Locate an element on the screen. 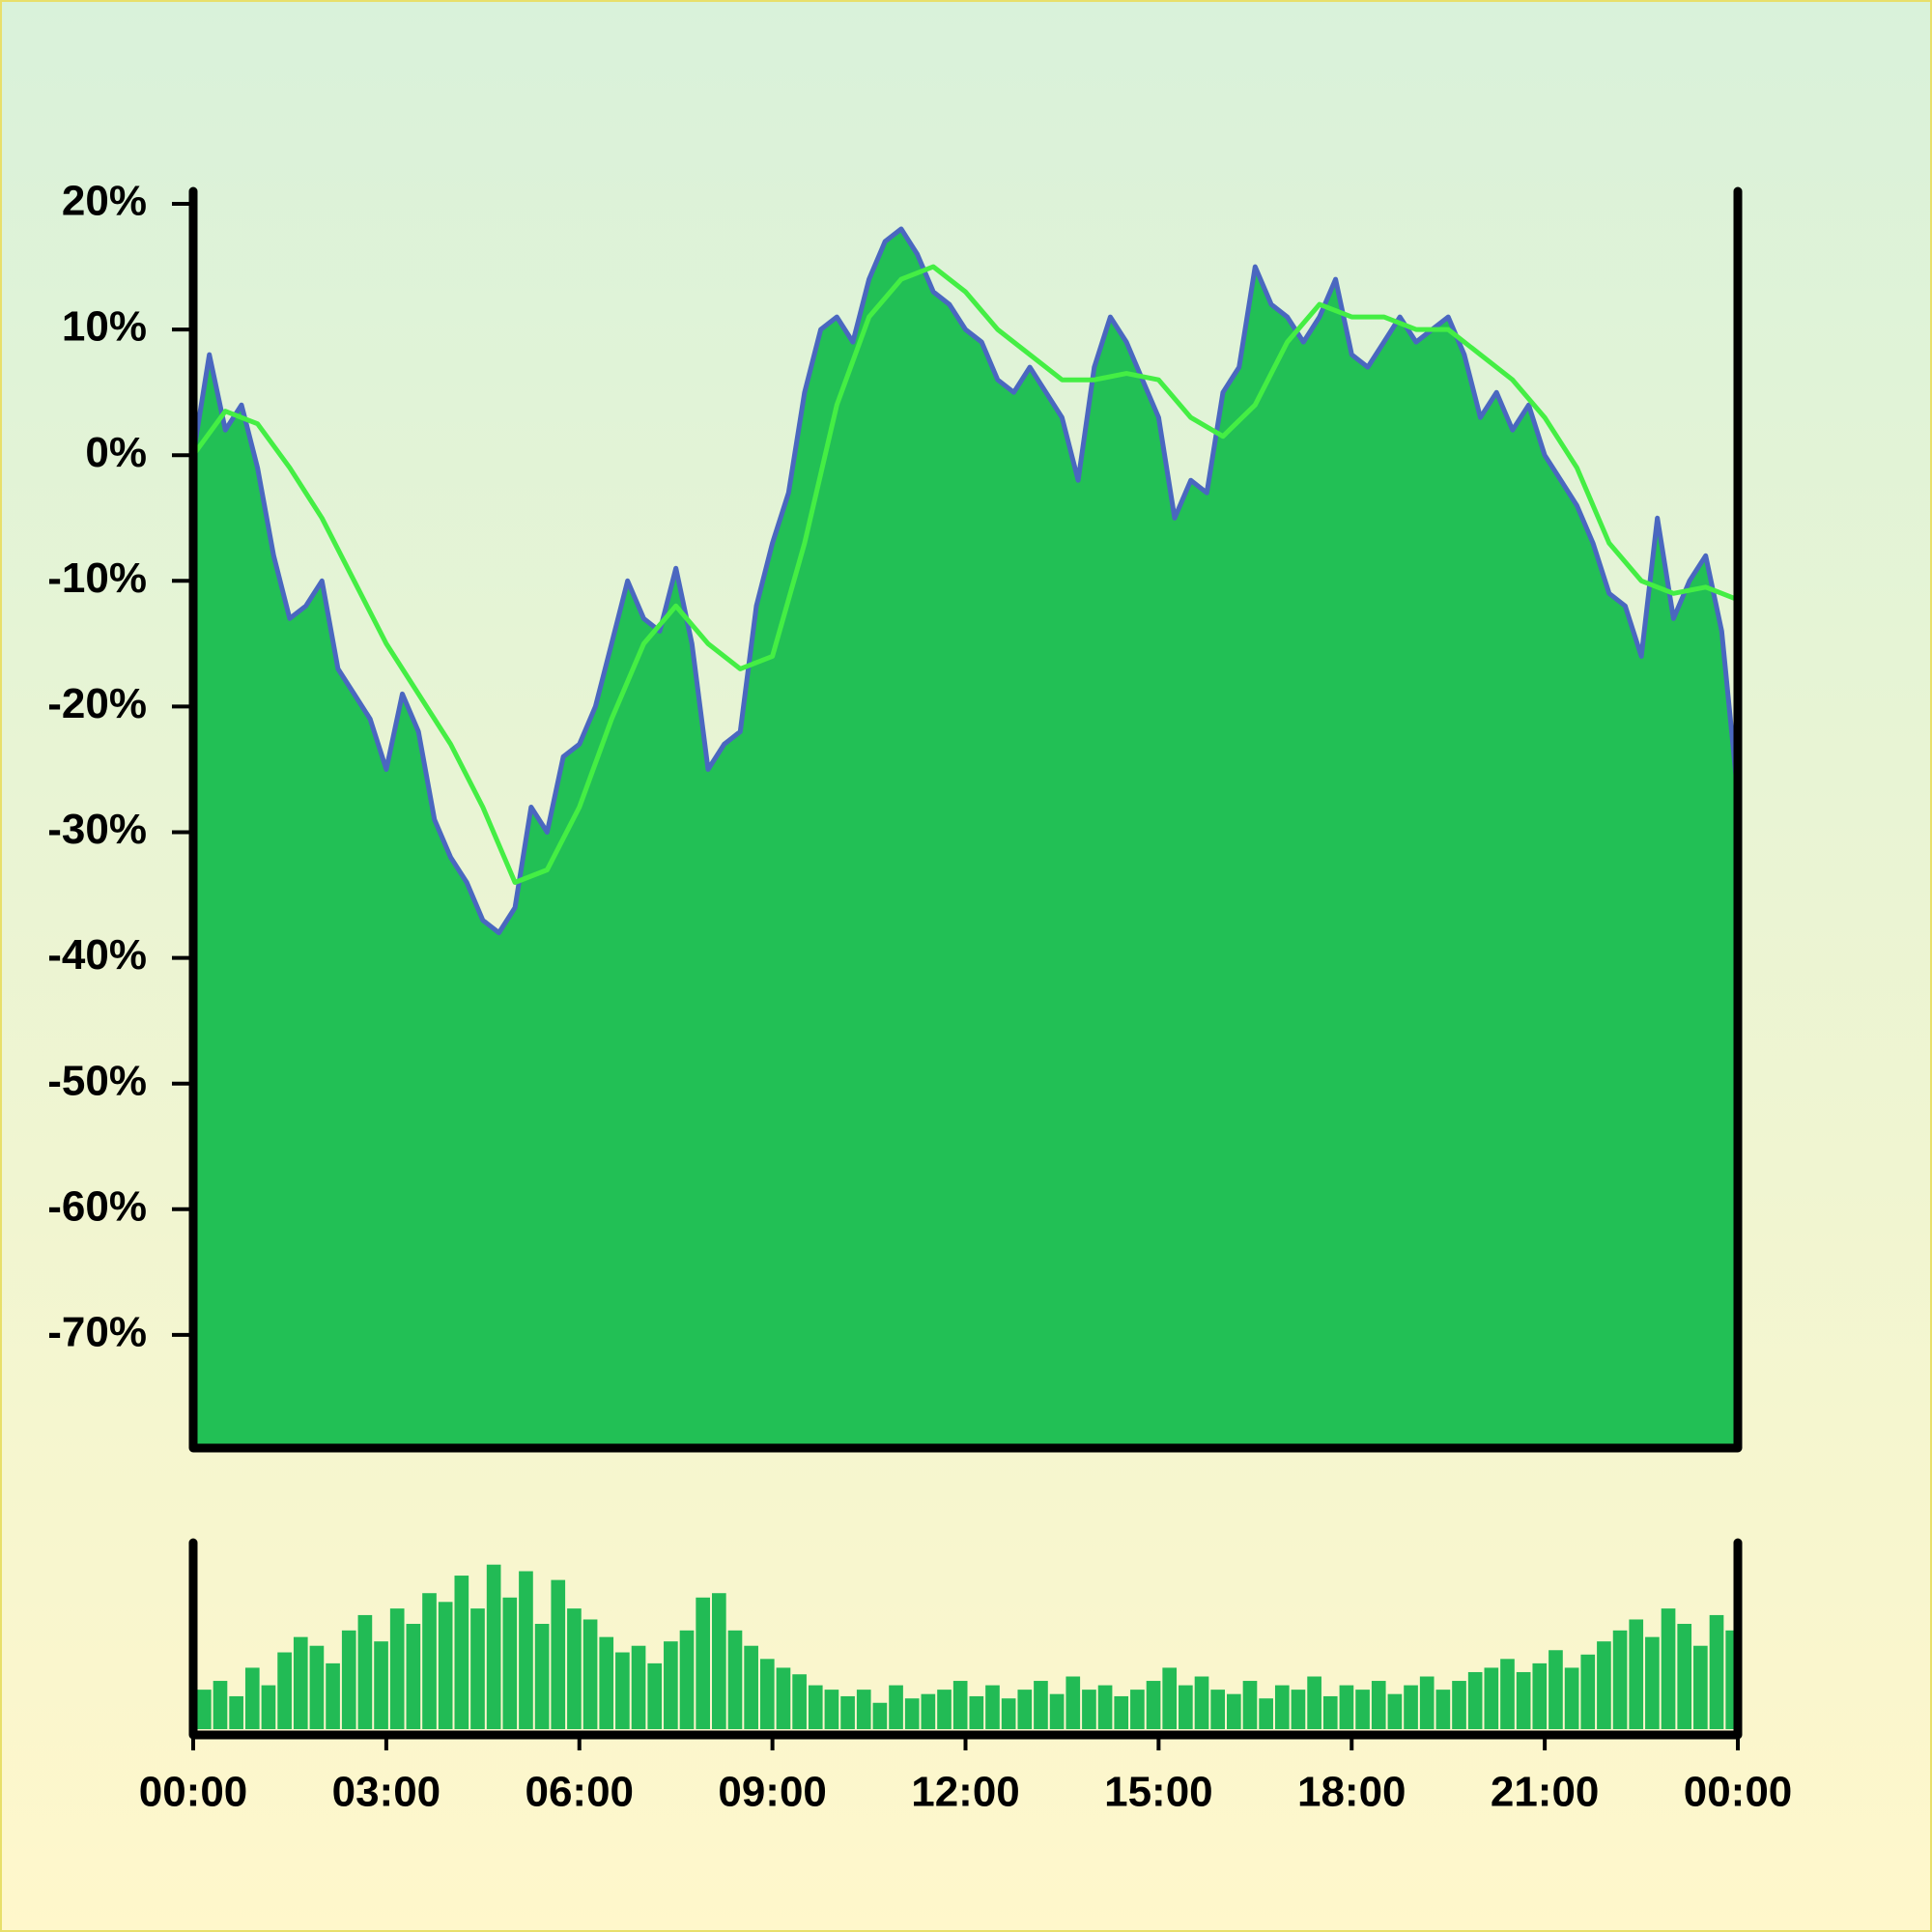  y-tick-label: -30% is located at coordinates (97, 829).